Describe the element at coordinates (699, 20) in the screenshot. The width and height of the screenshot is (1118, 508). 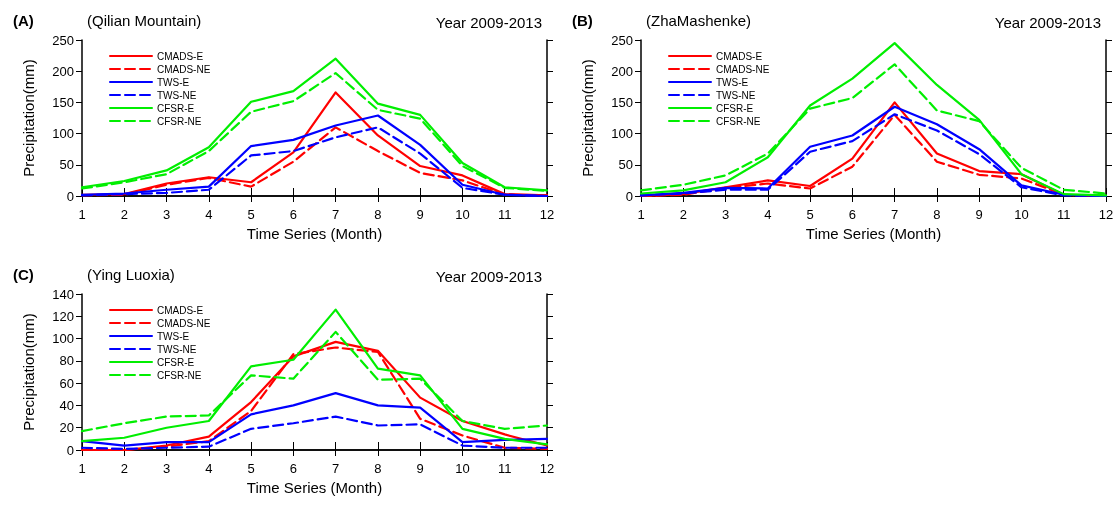
I see `chart-subtitle: (ZhaMashenke)` at that location.